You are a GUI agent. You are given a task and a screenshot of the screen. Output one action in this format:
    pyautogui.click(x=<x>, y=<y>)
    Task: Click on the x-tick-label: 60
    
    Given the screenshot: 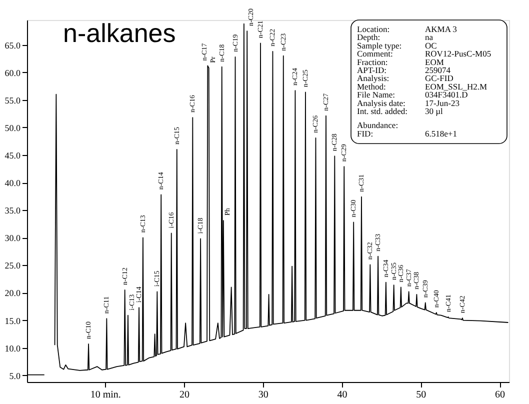 What is the action you would take?
    pyautogui.click(x=500, y=395)
    